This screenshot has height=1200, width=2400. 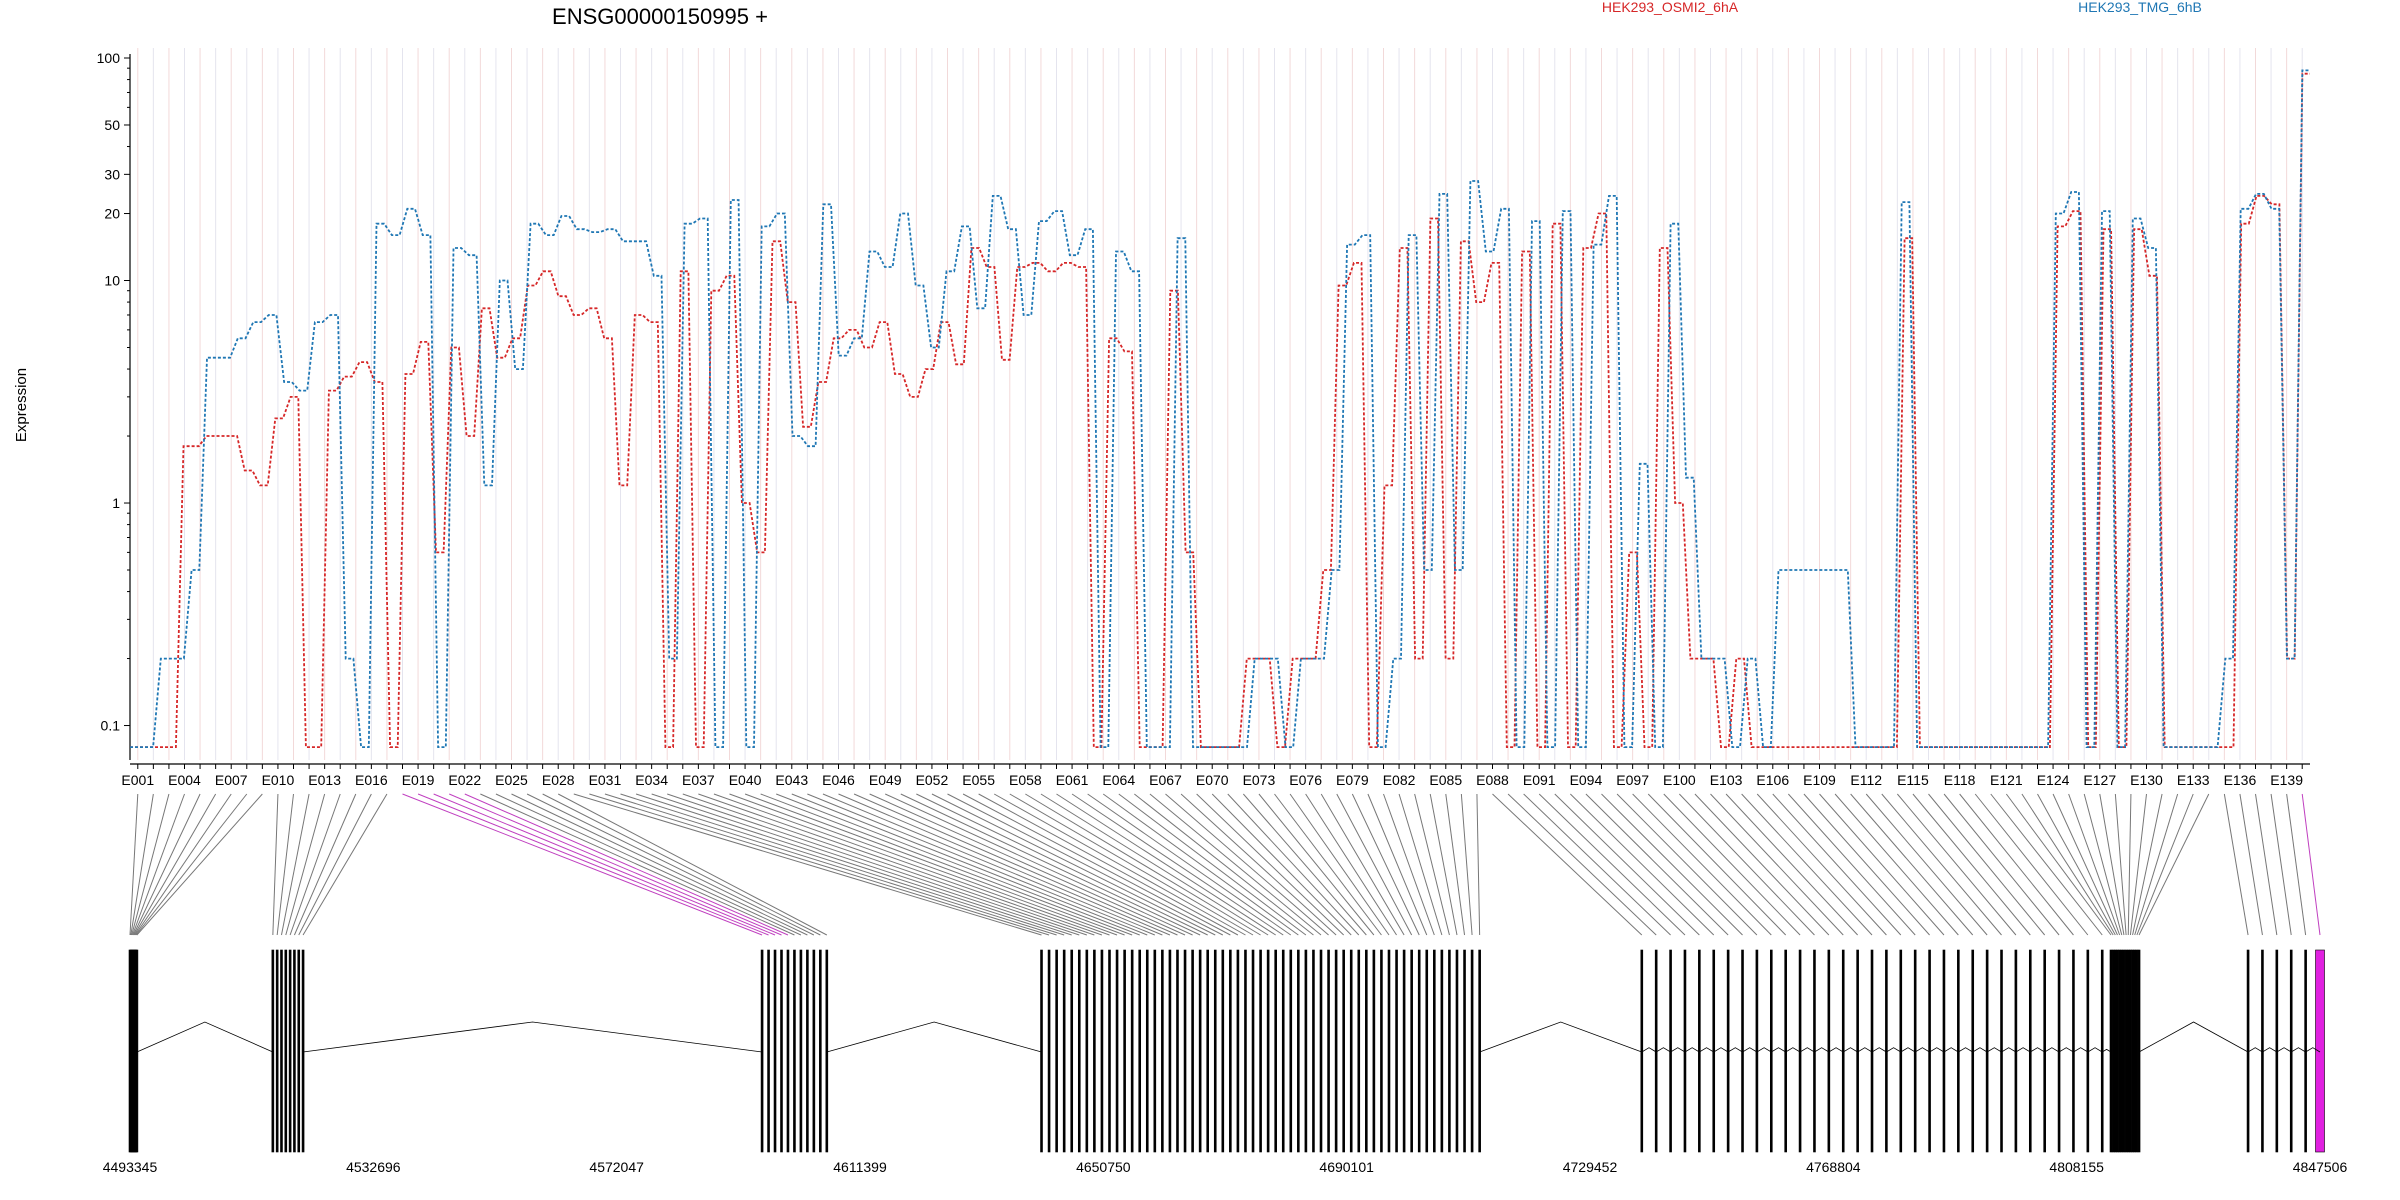 What do you see at coordinates (371, 780) in the screenshot?
I see `x-tick-label: E016` at bounding box center [371, 780].